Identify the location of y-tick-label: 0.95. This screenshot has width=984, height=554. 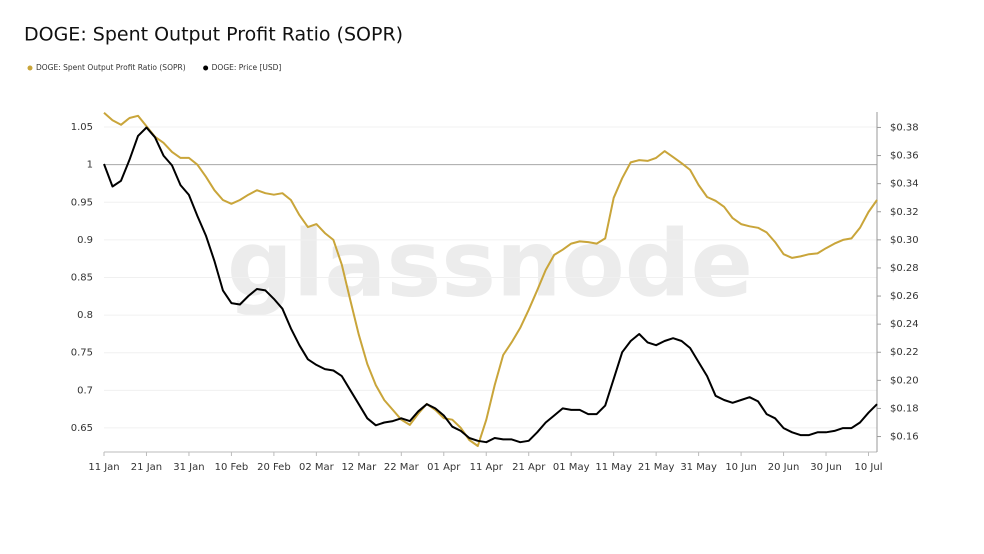
(82, 202).